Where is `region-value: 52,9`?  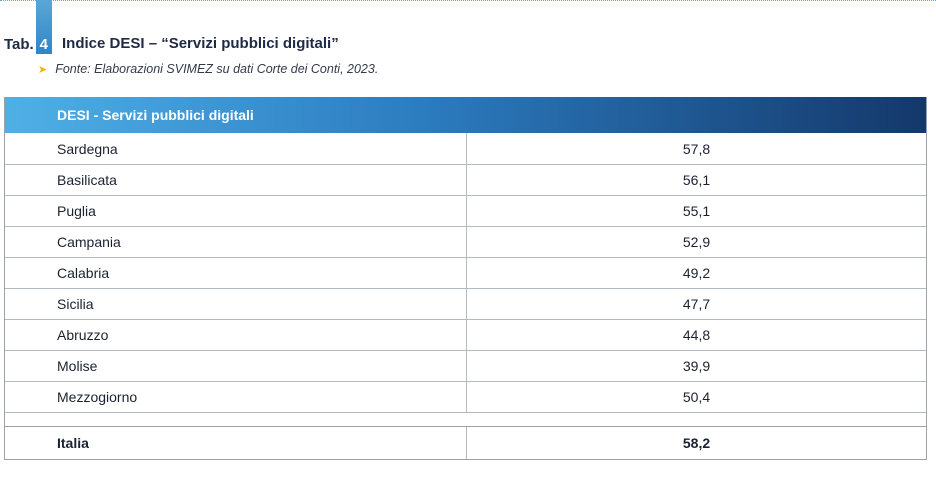
region-value: 52,9 is located at coordinates (696, 242).